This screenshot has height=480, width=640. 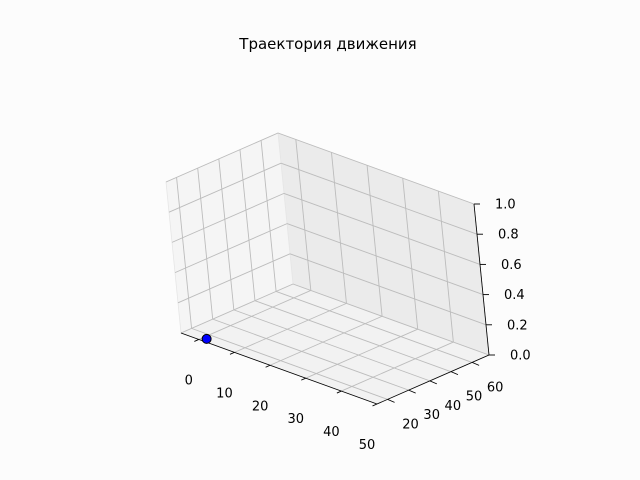 I want to click on z-tick-label: 1.0, so click(x=505, y=205).